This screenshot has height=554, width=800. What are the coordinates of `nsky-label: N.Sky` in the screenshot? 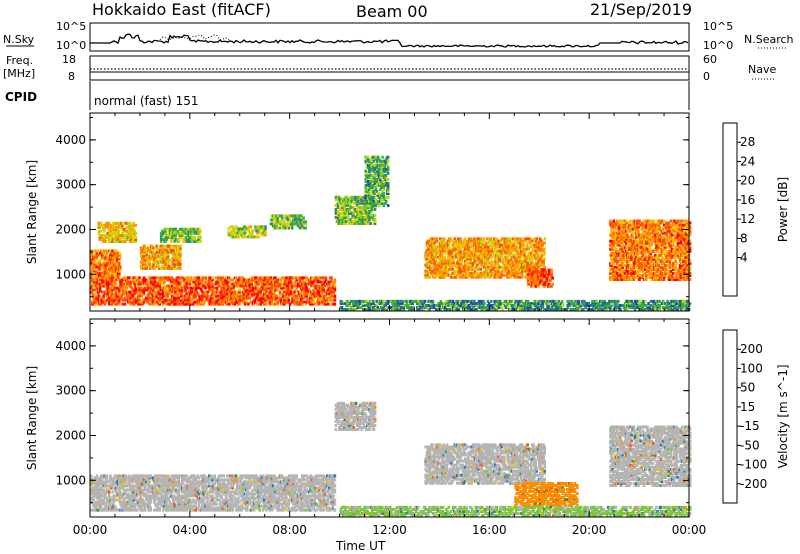 It's located at (19, 39).